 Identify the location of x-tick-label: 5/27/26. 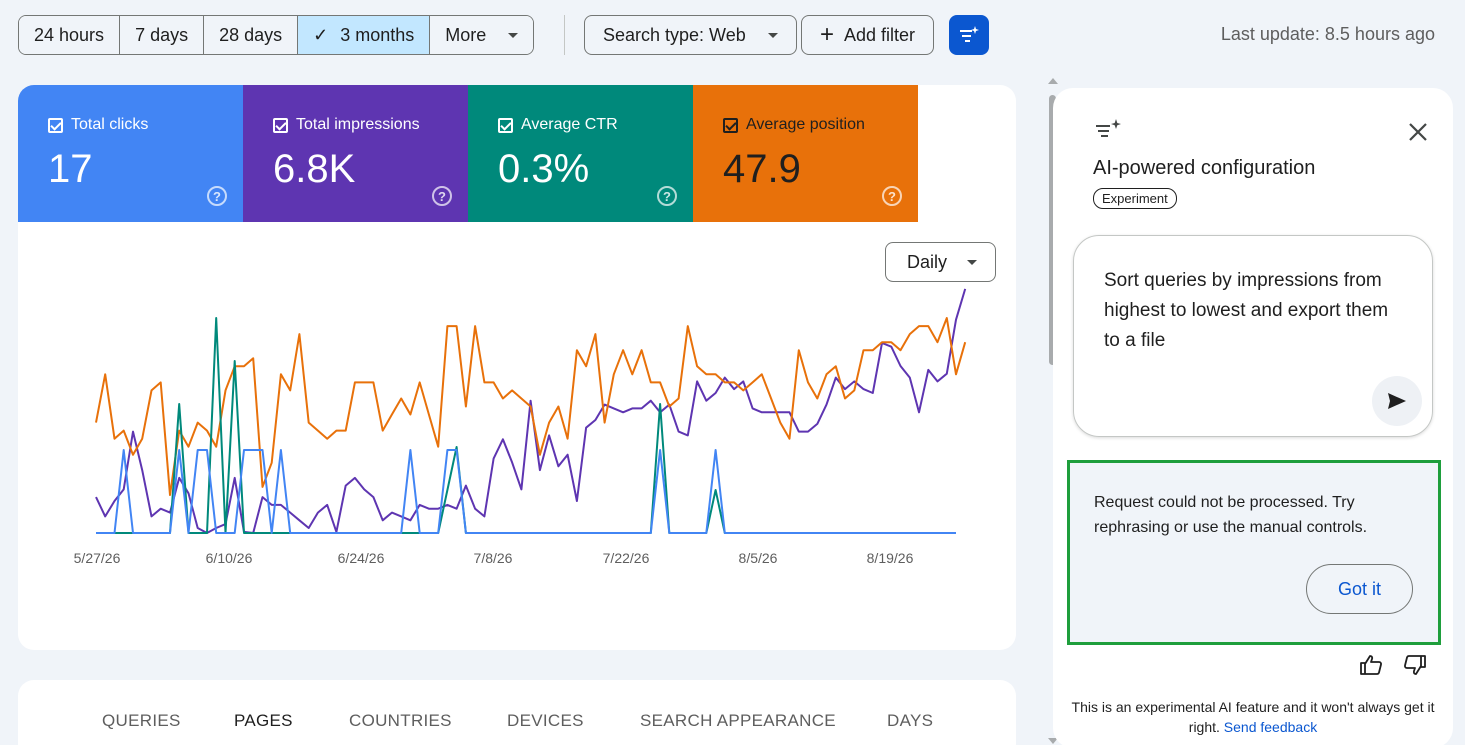
(97, 558).